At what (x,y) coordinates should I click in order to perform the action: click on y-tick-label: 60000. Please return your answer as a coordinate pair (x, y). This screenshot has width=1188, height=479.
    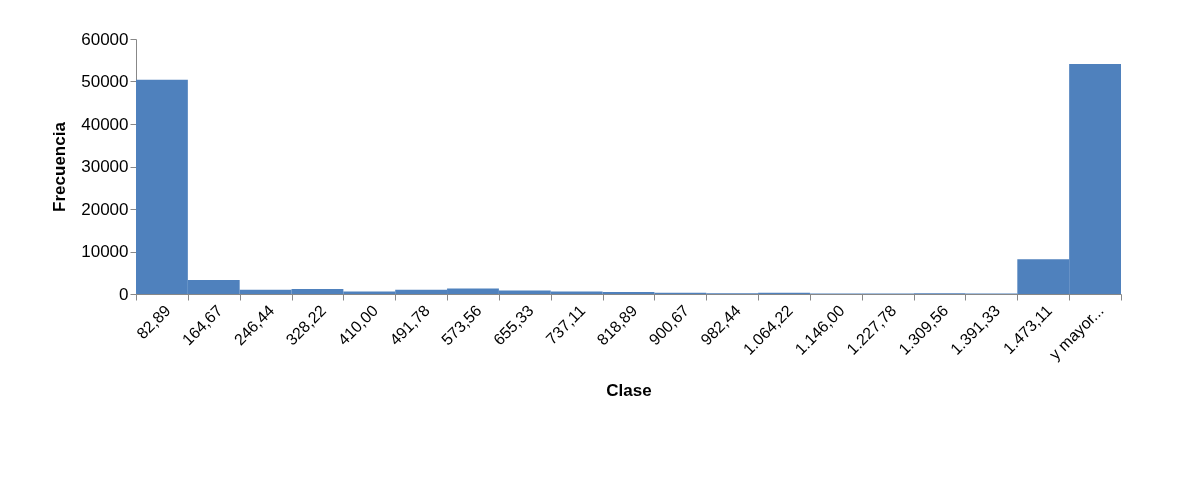
    Looking at the image, I should click on (105, 39).